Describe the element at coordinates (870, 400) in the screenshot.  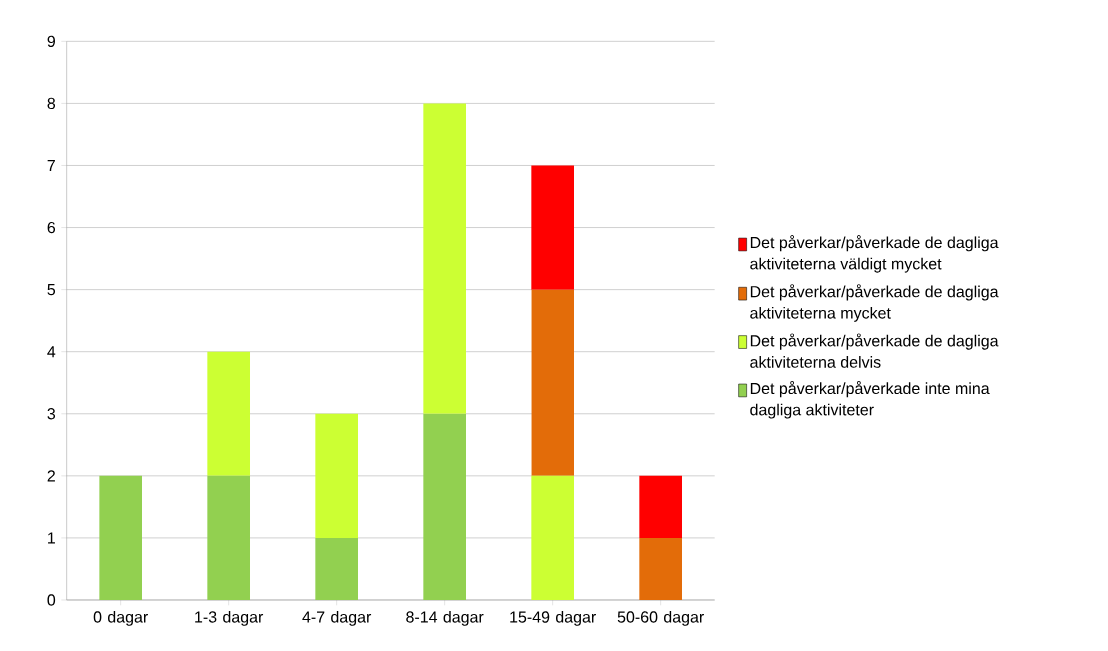
I see `legend-label: Det påverkar/påverkade inte mina dagliga aktiviteter` at that location.